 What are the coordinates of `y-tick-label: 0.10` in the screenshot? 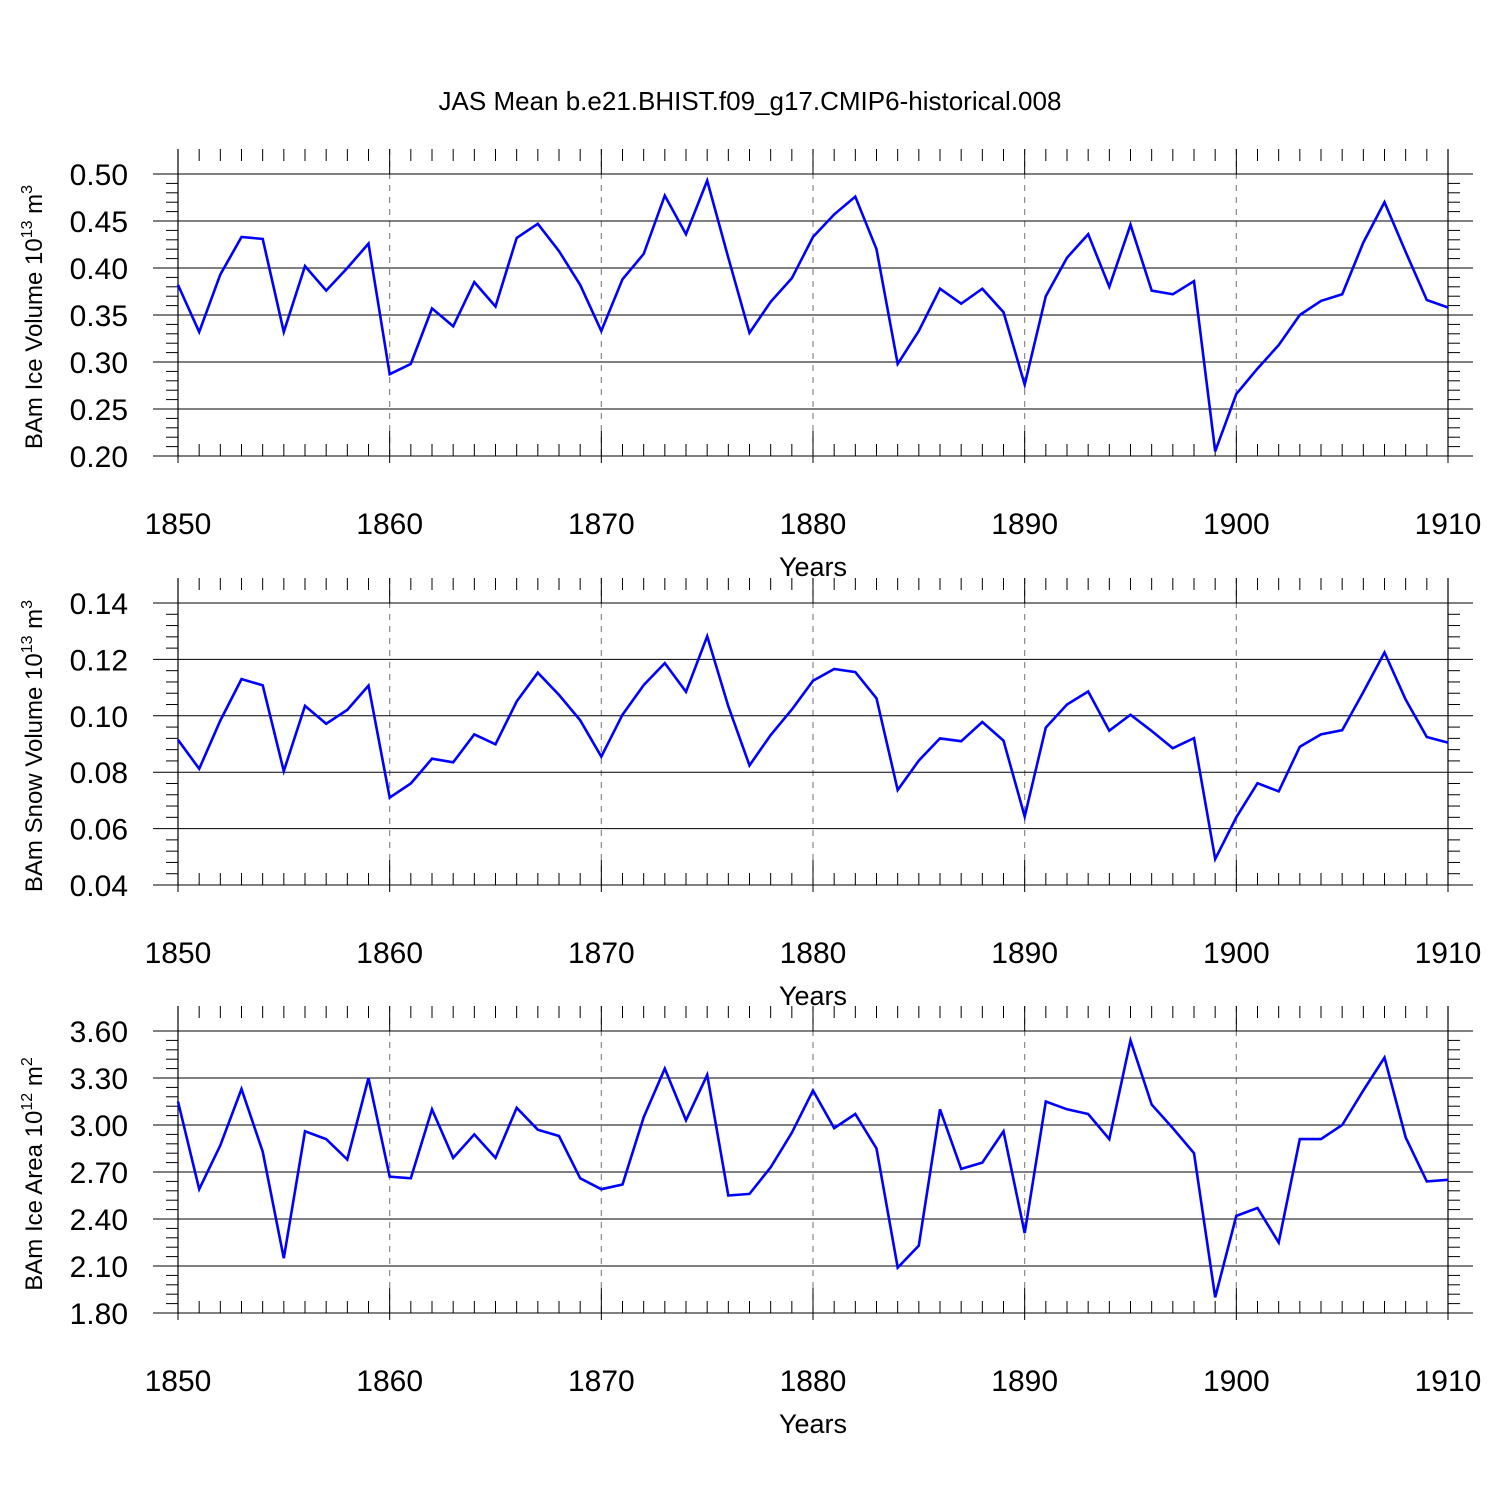 It's located at (99, 717).